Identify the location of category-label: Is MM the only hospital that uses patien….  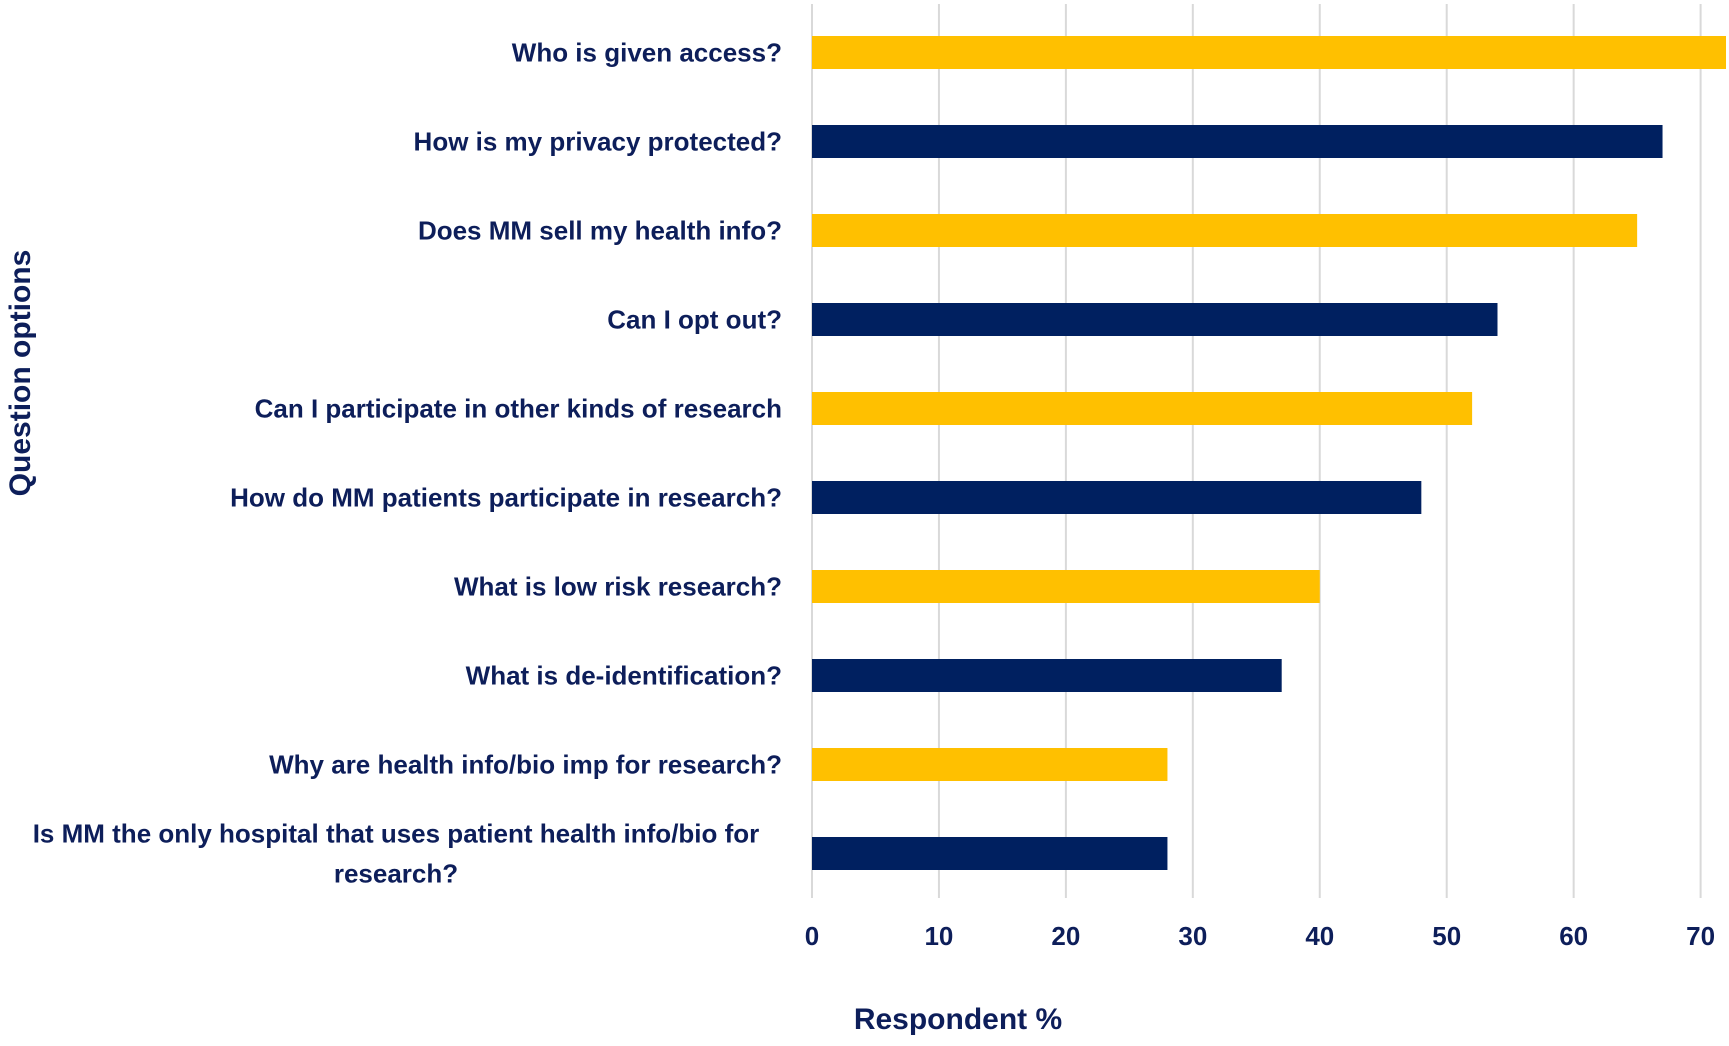
(396, 854).